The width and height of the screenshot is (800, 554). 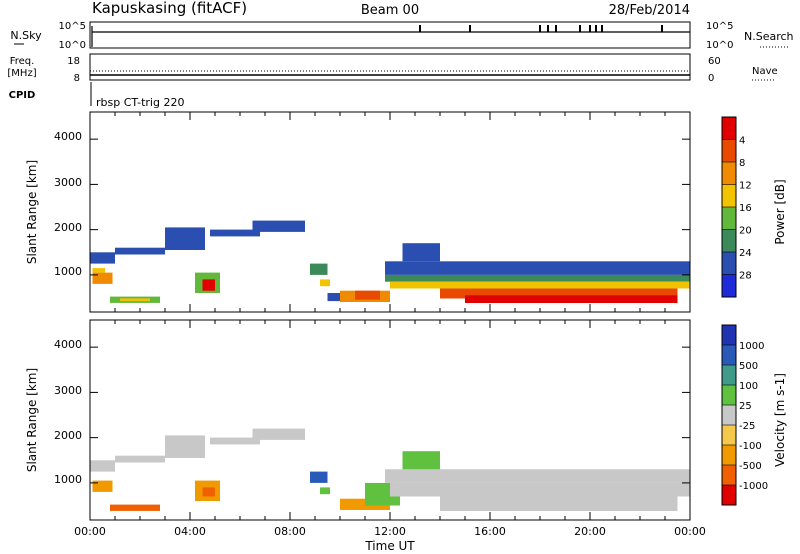 What do you see at coordinates (90, 531) in the screenshot?
I see `xtick-00: 00:00` at bounding box center [90, 531].